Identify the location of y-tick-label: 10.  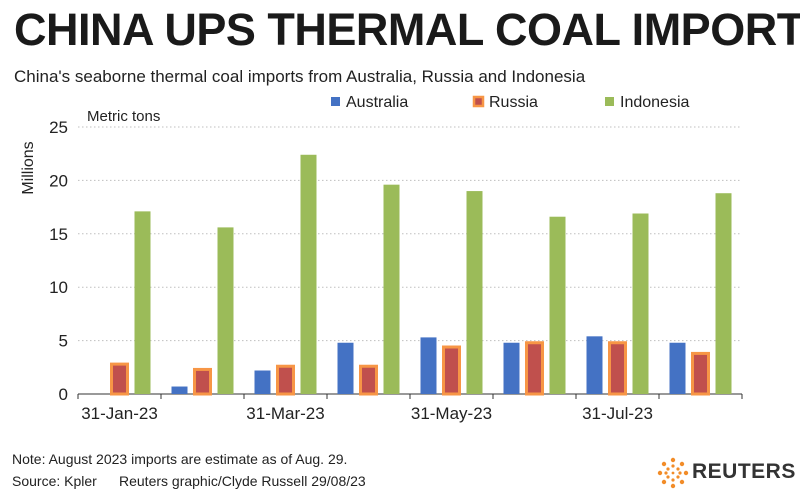
(58, 287).